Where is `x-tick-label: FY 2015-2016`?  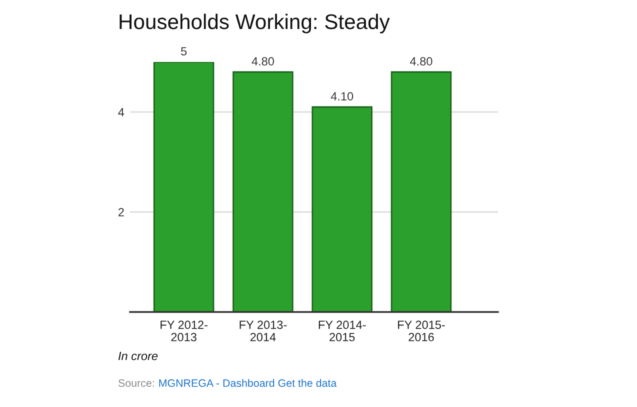 x-tick-label: FY 2015-2016 is located at coordinates (421, 331).